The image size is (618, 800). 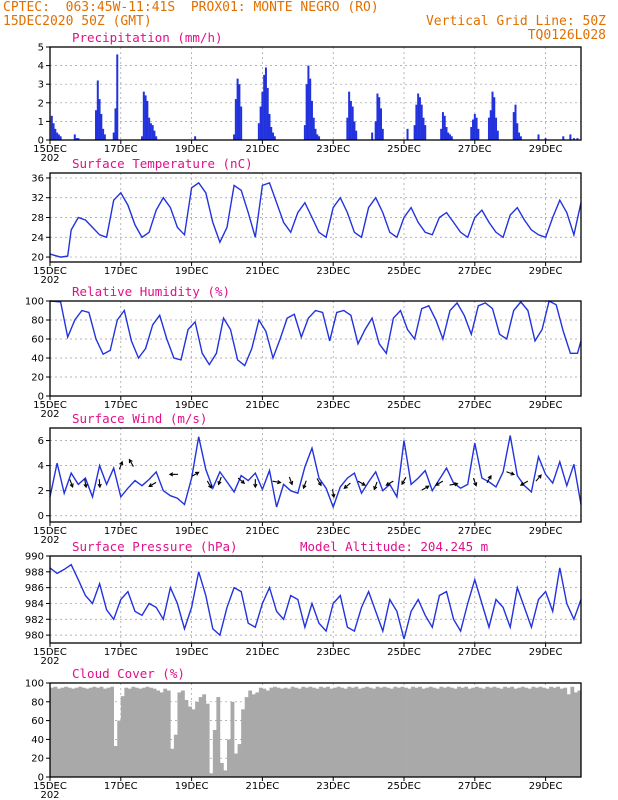 What do you see at coordinates (41, 441) in the screenshot?
I see `panel-4-ytick-label: 6` at bounding box center [41, 441].